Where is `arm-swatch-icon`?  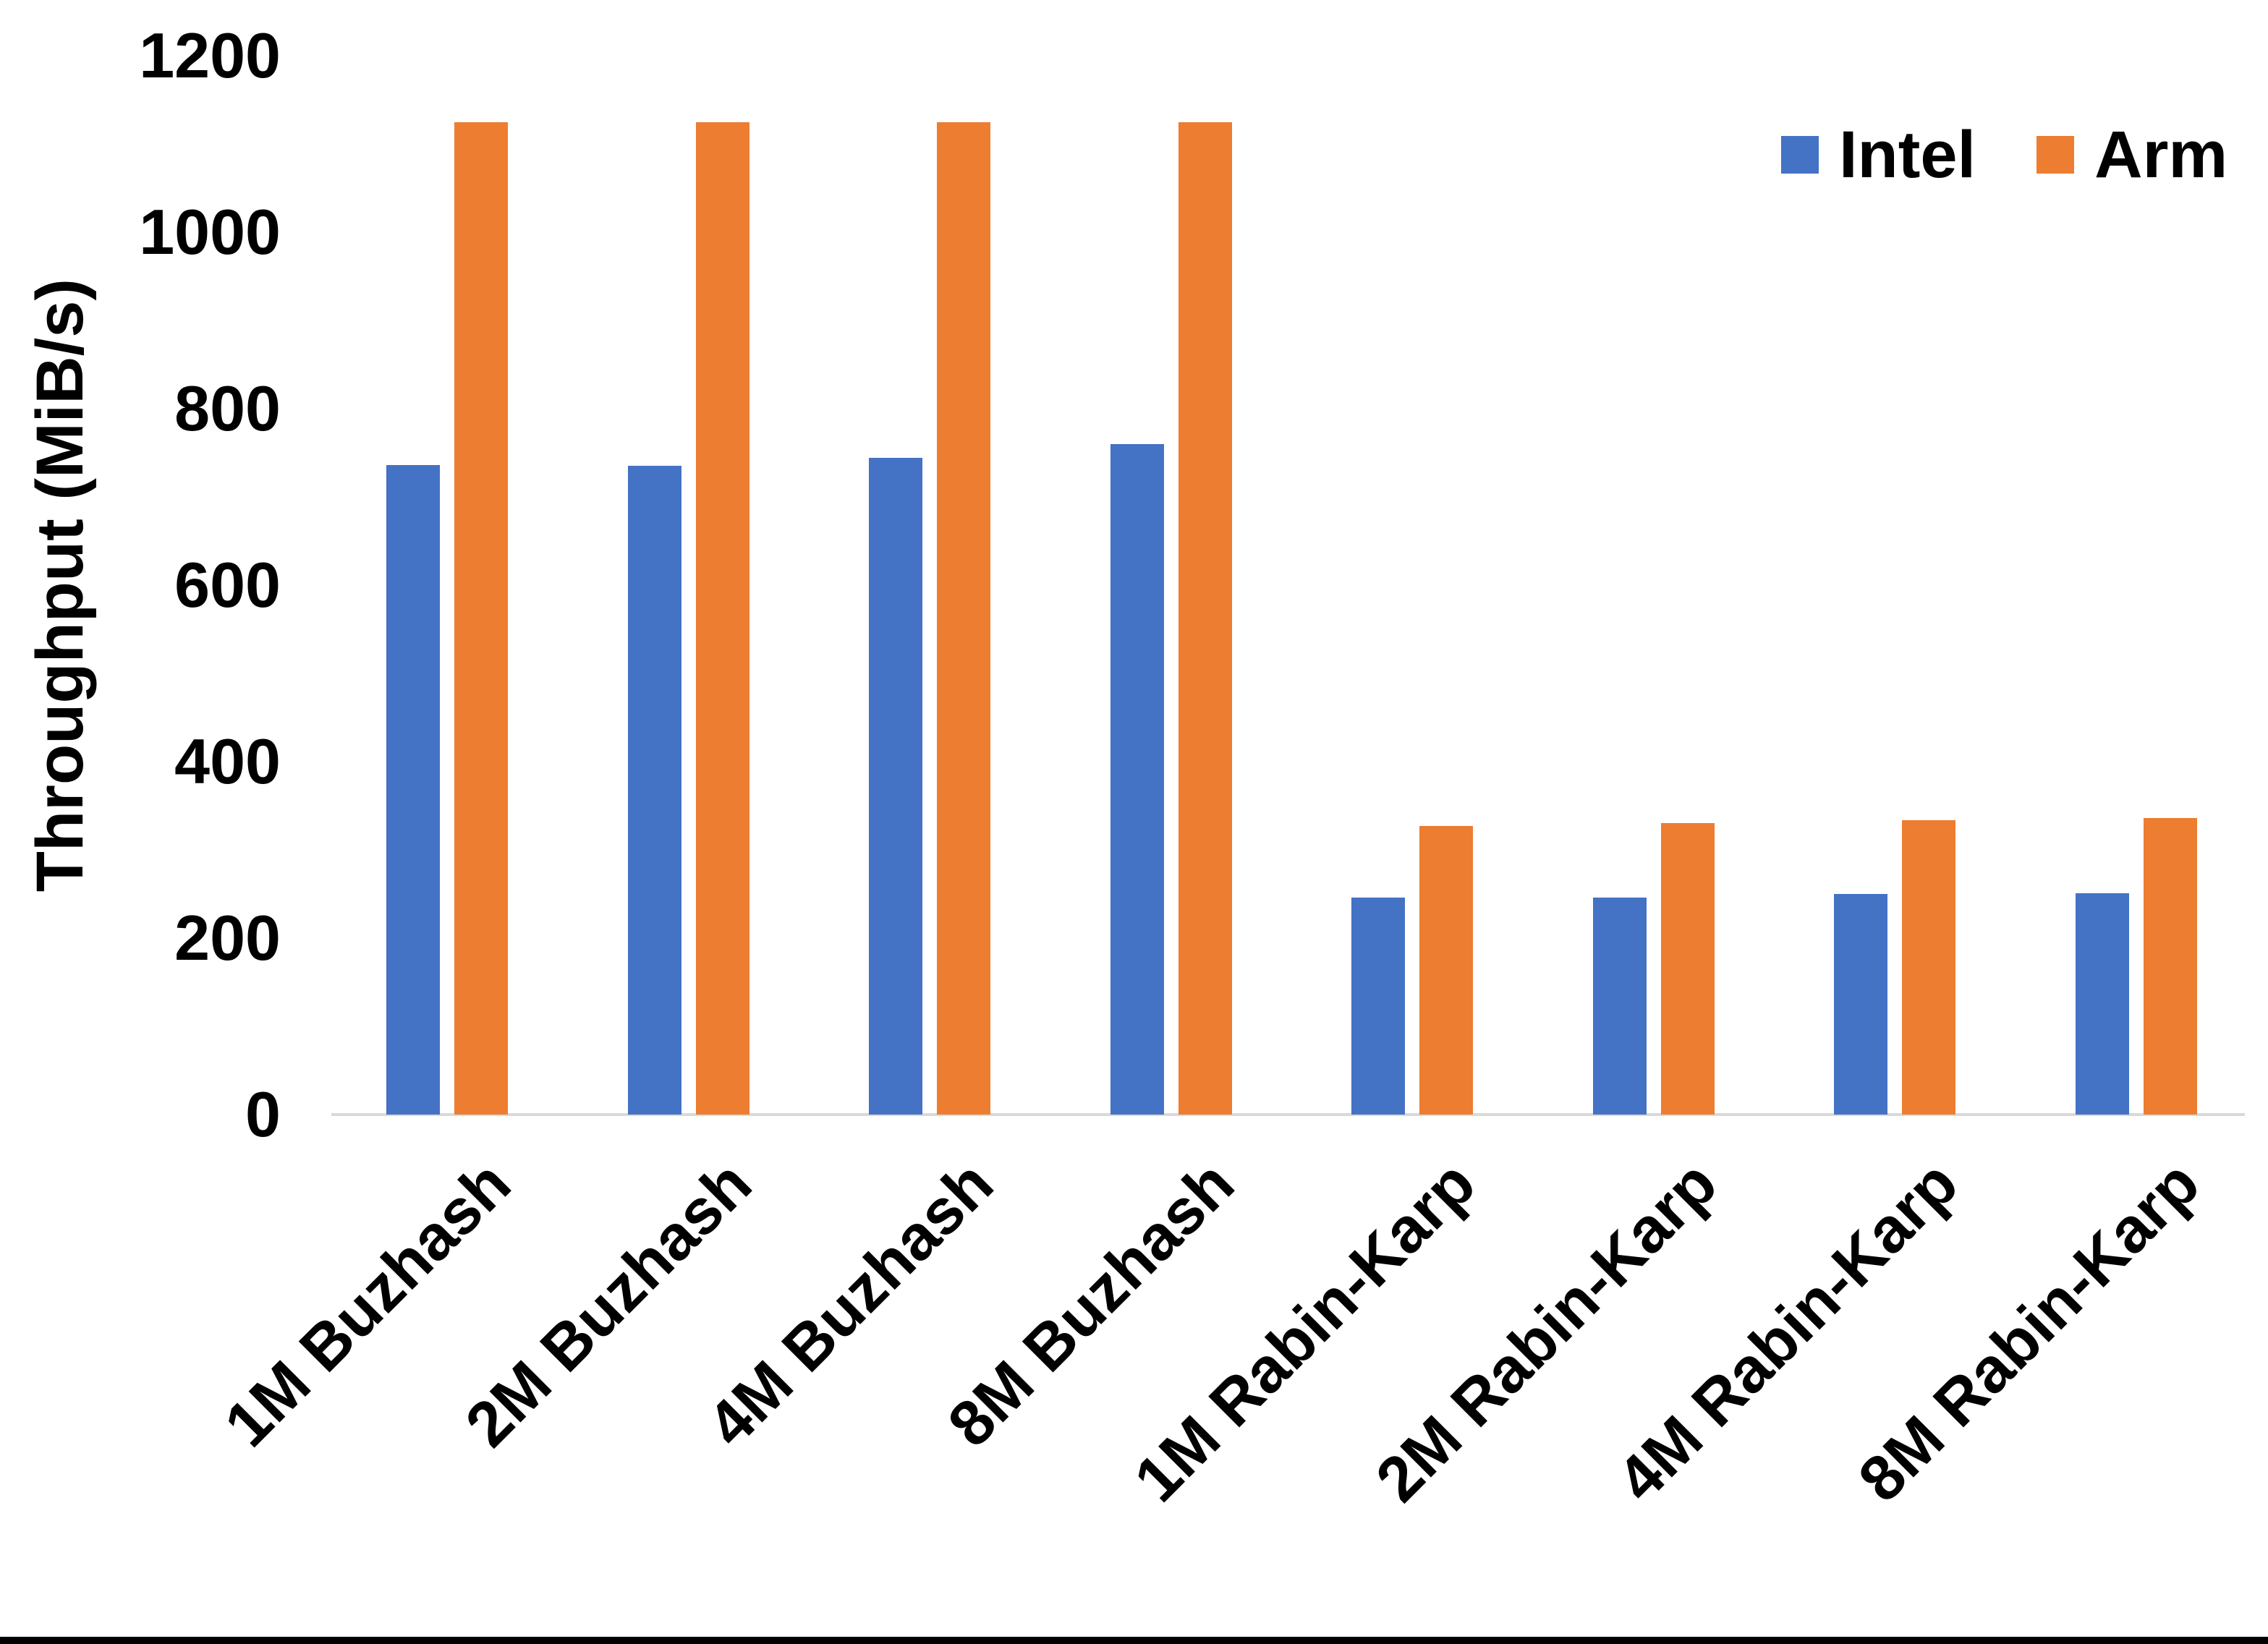
arm-swatch-icon is located at coordinates (2055, 155).